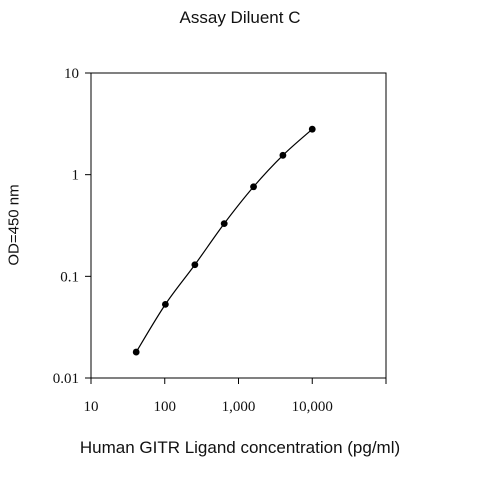 This screenshot has width=480, height=480. What do you see at coordinates (91, 407) in the screenshot?
I see `x-tick-label: 10` at bounding box center [91, 407].